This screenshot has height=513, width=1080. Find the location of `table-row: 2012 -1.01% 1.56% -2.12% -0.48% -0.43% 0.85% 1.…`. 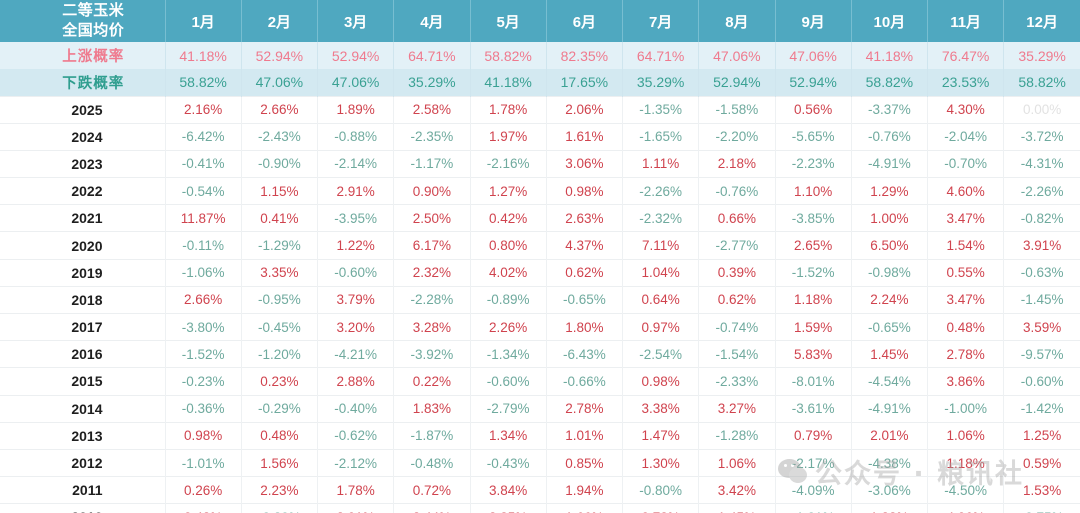

table-row: 2012 -1.01% 1.56% -2.12% -0.48% -0.43% 0.85% 1.… is located at coordinates (540, 462).